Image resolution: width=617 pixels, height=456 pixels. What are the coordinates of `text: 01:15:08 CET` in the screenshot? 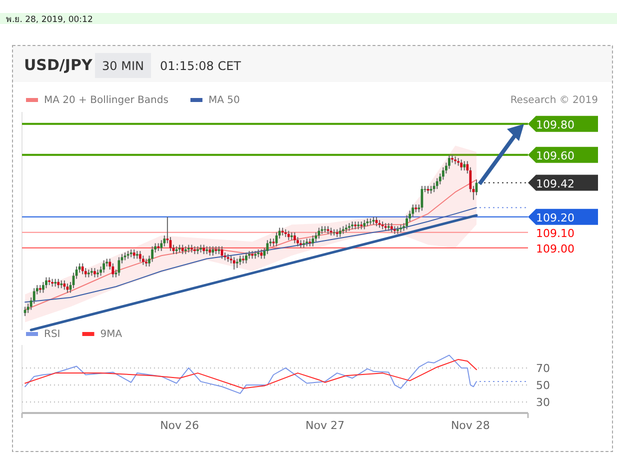 It's located at (201, 66).